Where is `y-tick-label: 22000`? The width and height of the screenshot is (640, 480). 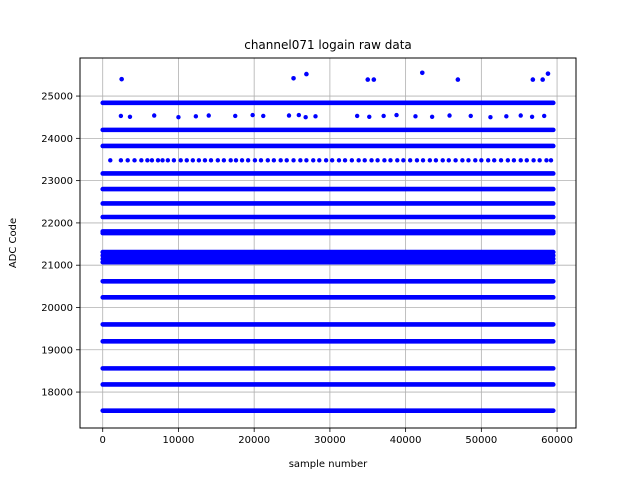
y-tick-label: 22000 is located at coordinates (57, 223).